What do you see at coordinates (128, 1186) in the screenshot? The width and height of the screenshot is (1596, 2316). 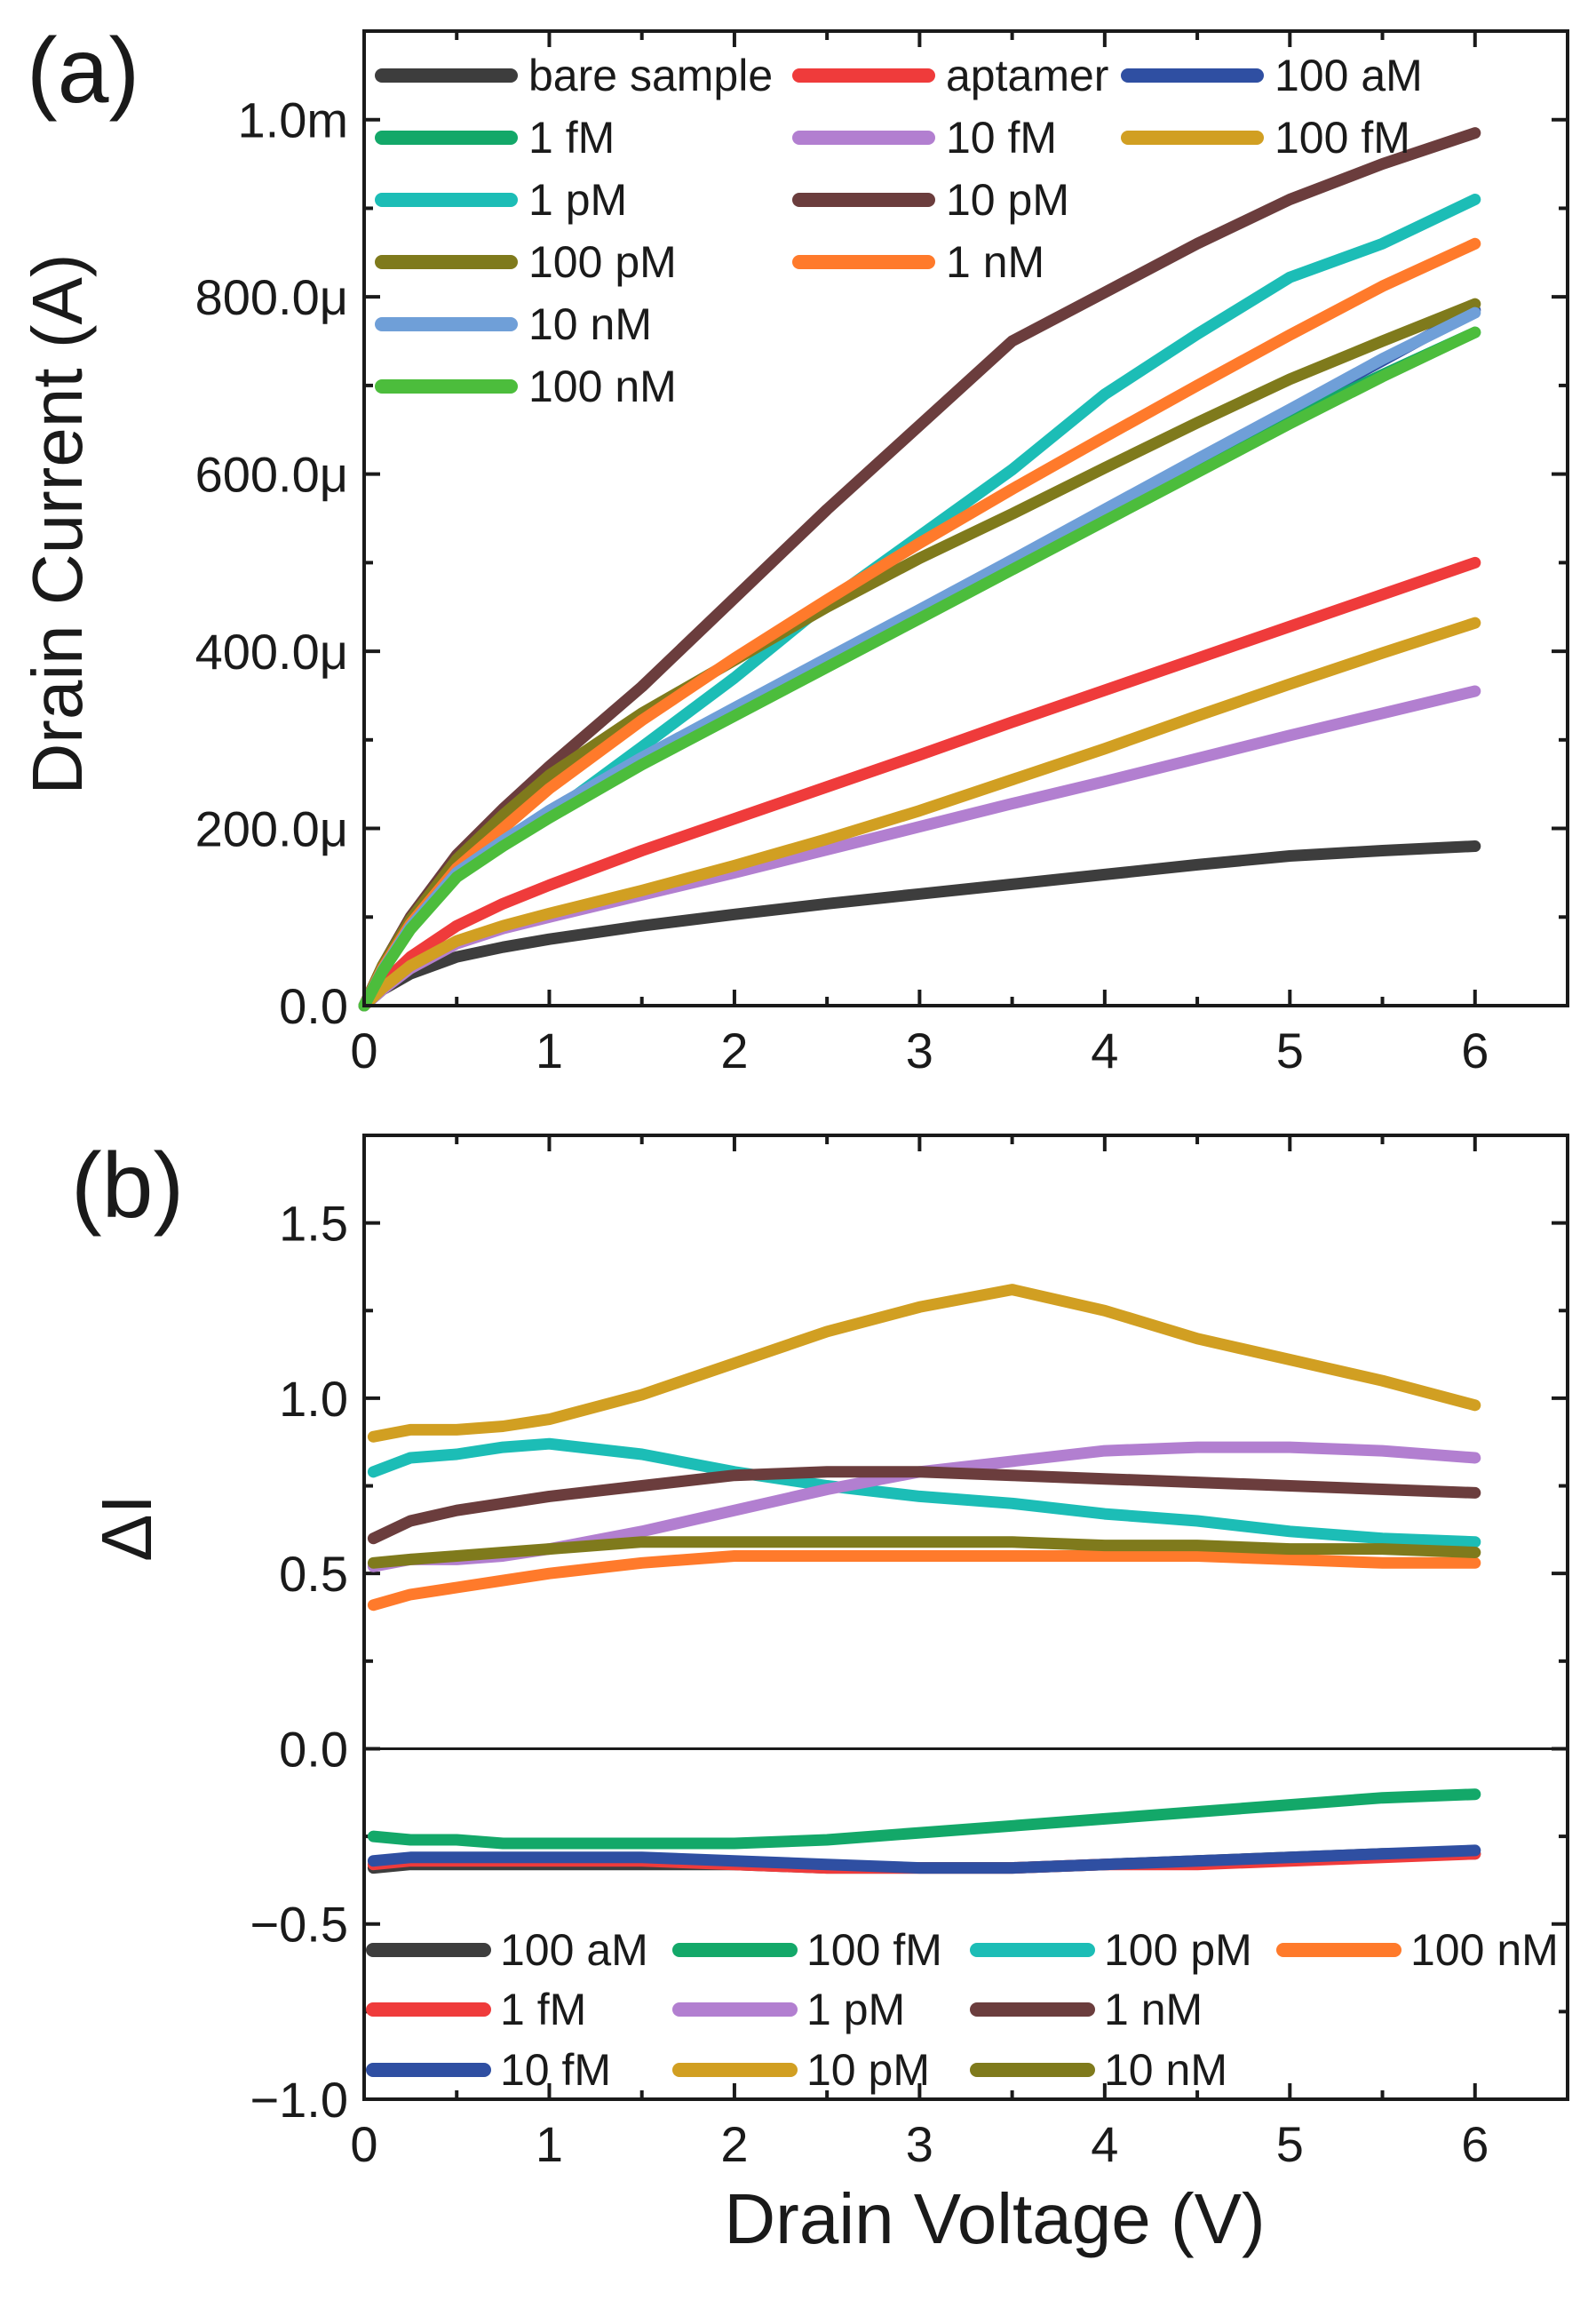 I see `panel-b-label: (b)` at bounding box center [128, 1186].